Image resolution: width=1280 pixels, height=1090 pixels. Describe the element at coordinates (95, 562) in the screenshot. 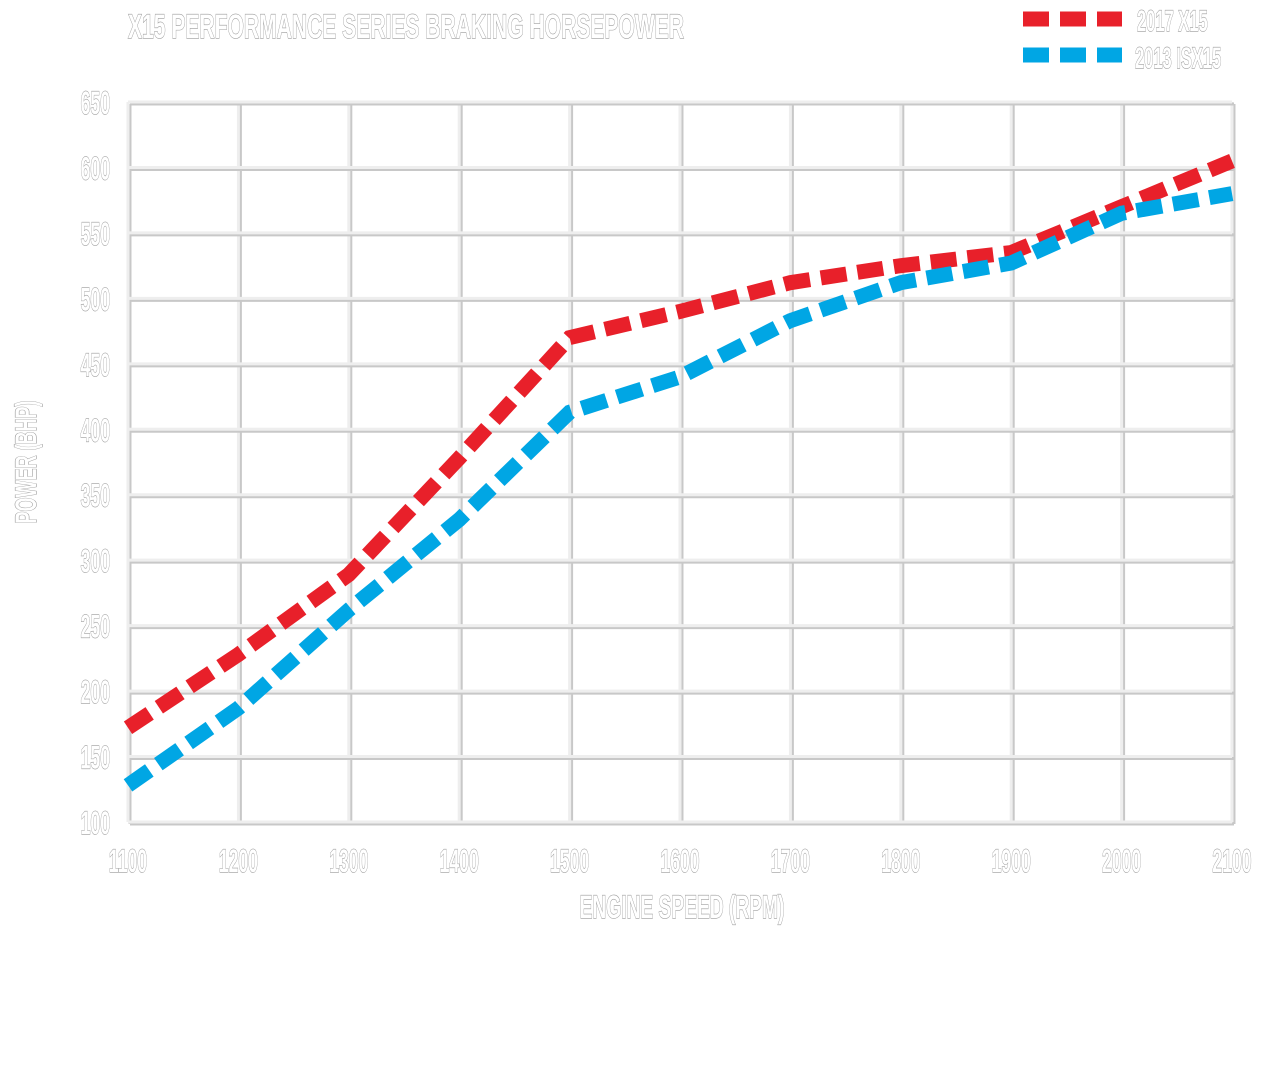

I see `y-tick-label: 300` at that location.